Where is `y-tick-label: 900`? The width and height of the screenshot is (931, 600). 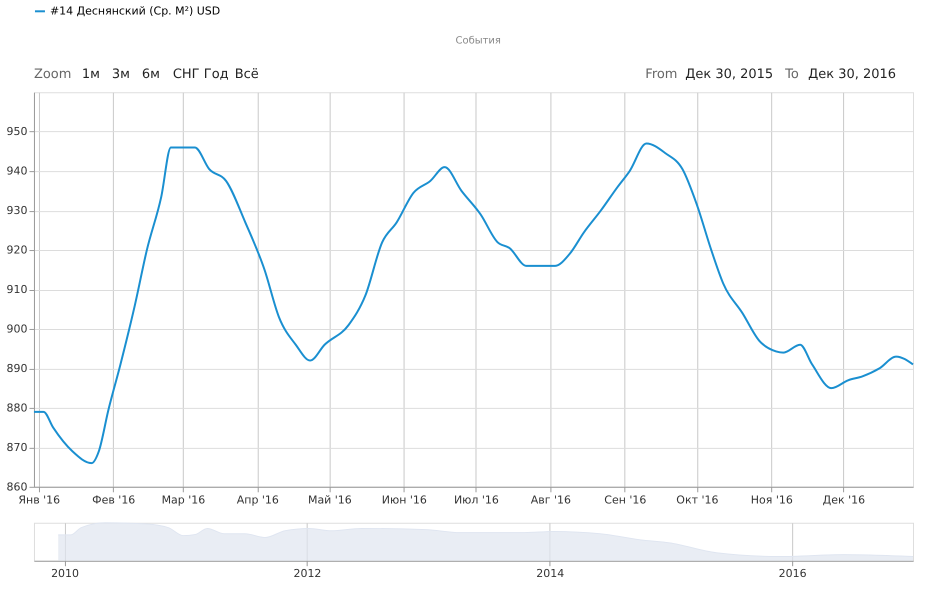
y-tick-label: 900 is located at coordinates (17, 329).